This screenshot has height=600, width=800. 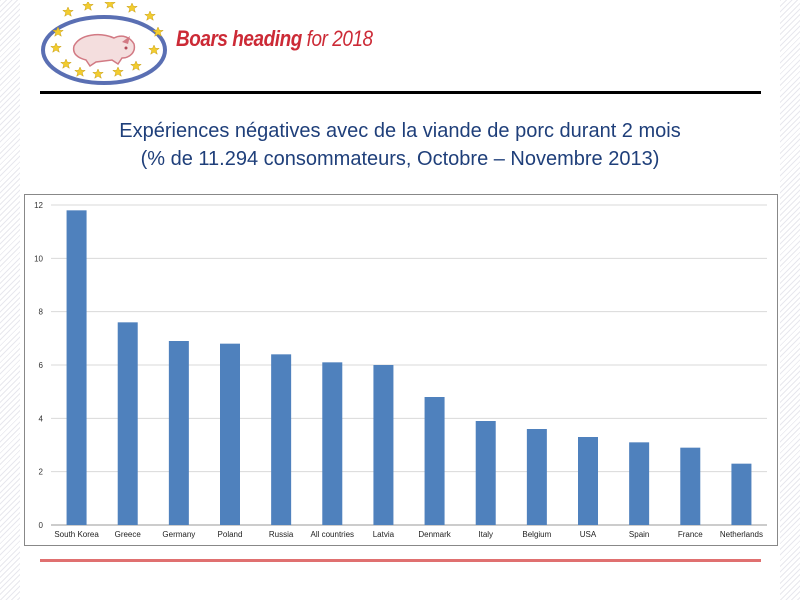 I want to click on bar-greece, so click(x=127, y=423).